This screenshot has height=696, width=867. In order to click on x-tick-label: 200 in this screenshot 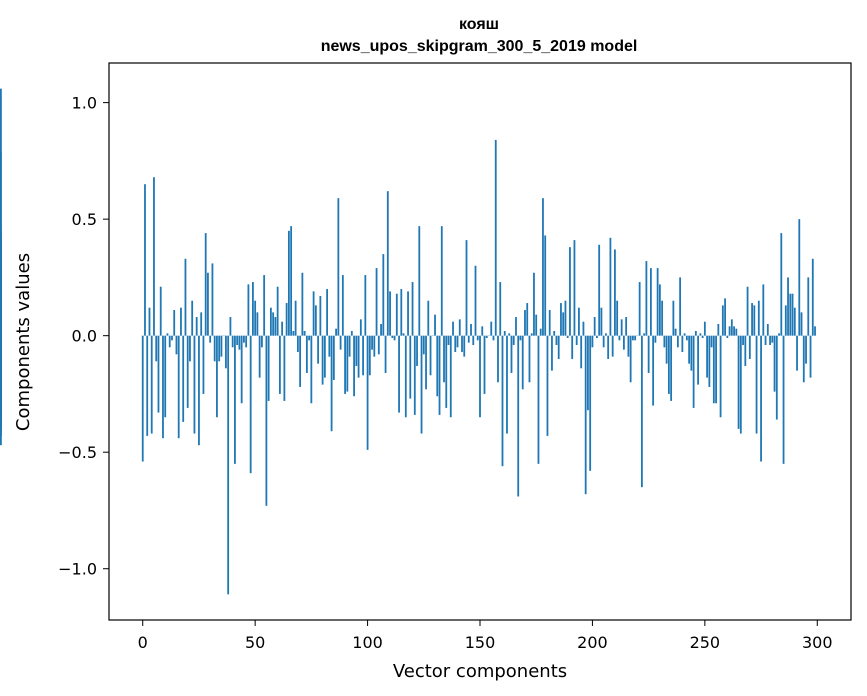, I will do `click(592, 642)`.